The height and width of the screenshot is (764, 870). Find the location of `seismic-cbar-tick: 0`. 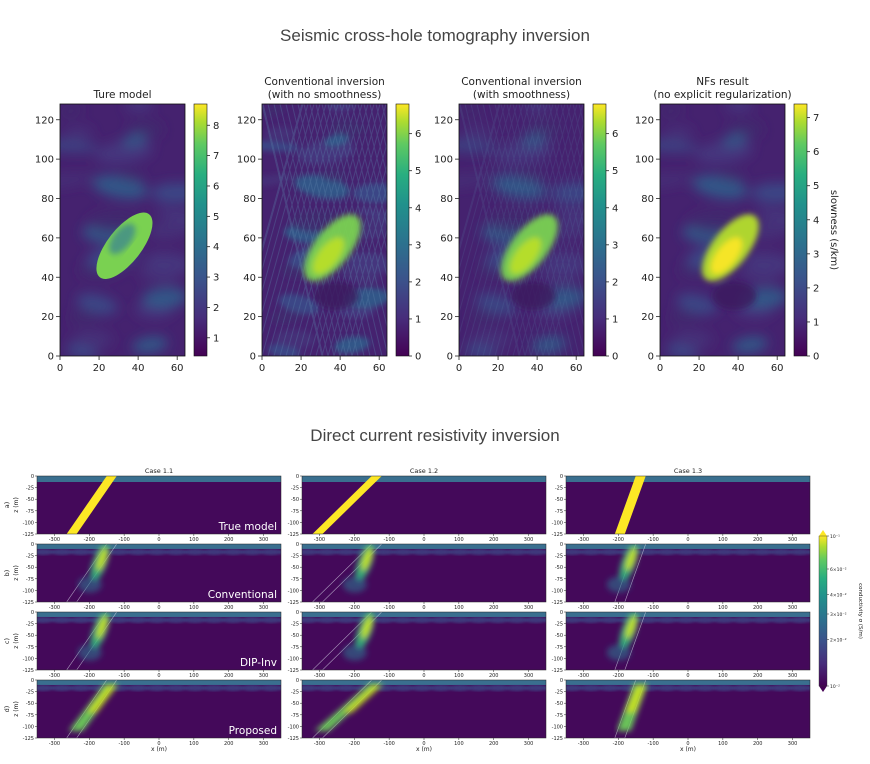

seismic-cbar-tick: 0 is located at coordinates (615, 357).